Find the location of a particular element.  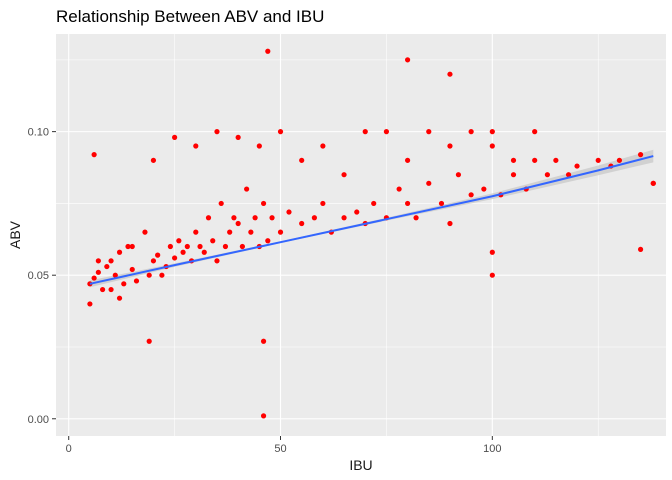

y-tick-label: 0.00 is located at coordinates (38, 420).